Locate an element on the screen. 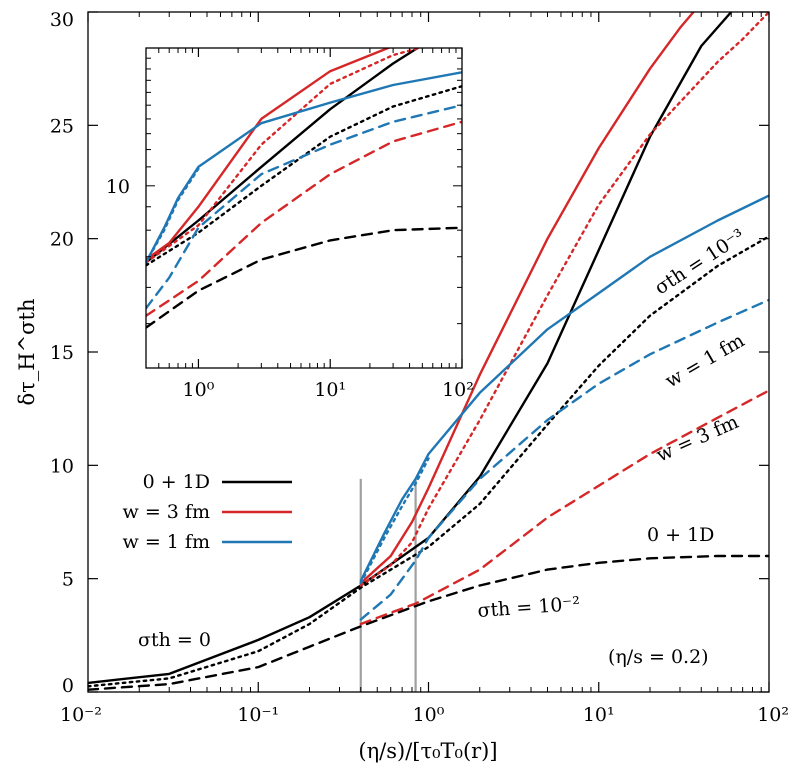 This screenshot has width=789, height=770. annotation-0: σth = 0 is located at coordinates (174, 640).